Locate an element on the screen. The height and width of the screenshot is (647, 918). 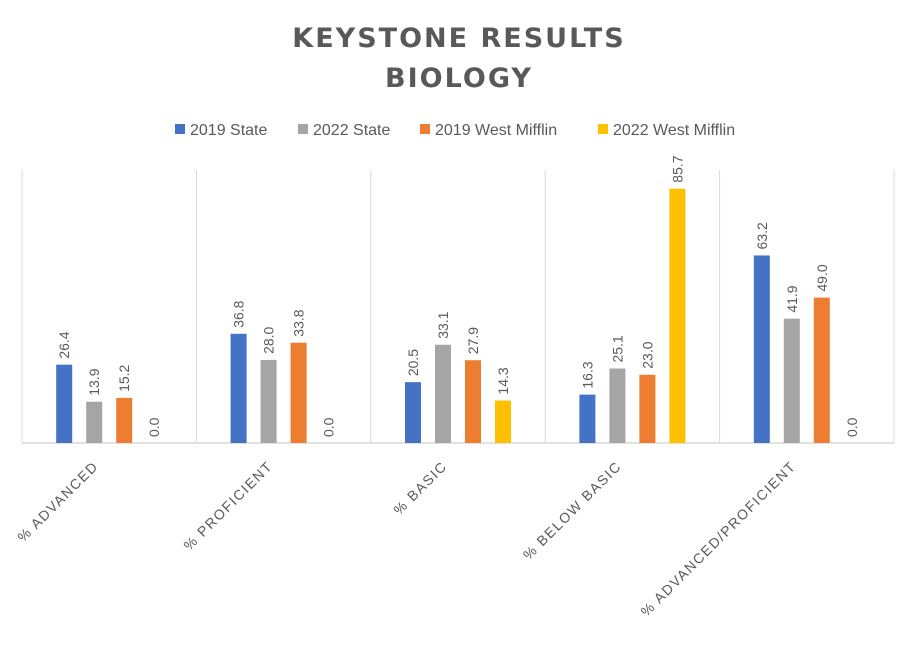
legend-label-3: 2019 West Mifflin is located at coordinates (496, 130).